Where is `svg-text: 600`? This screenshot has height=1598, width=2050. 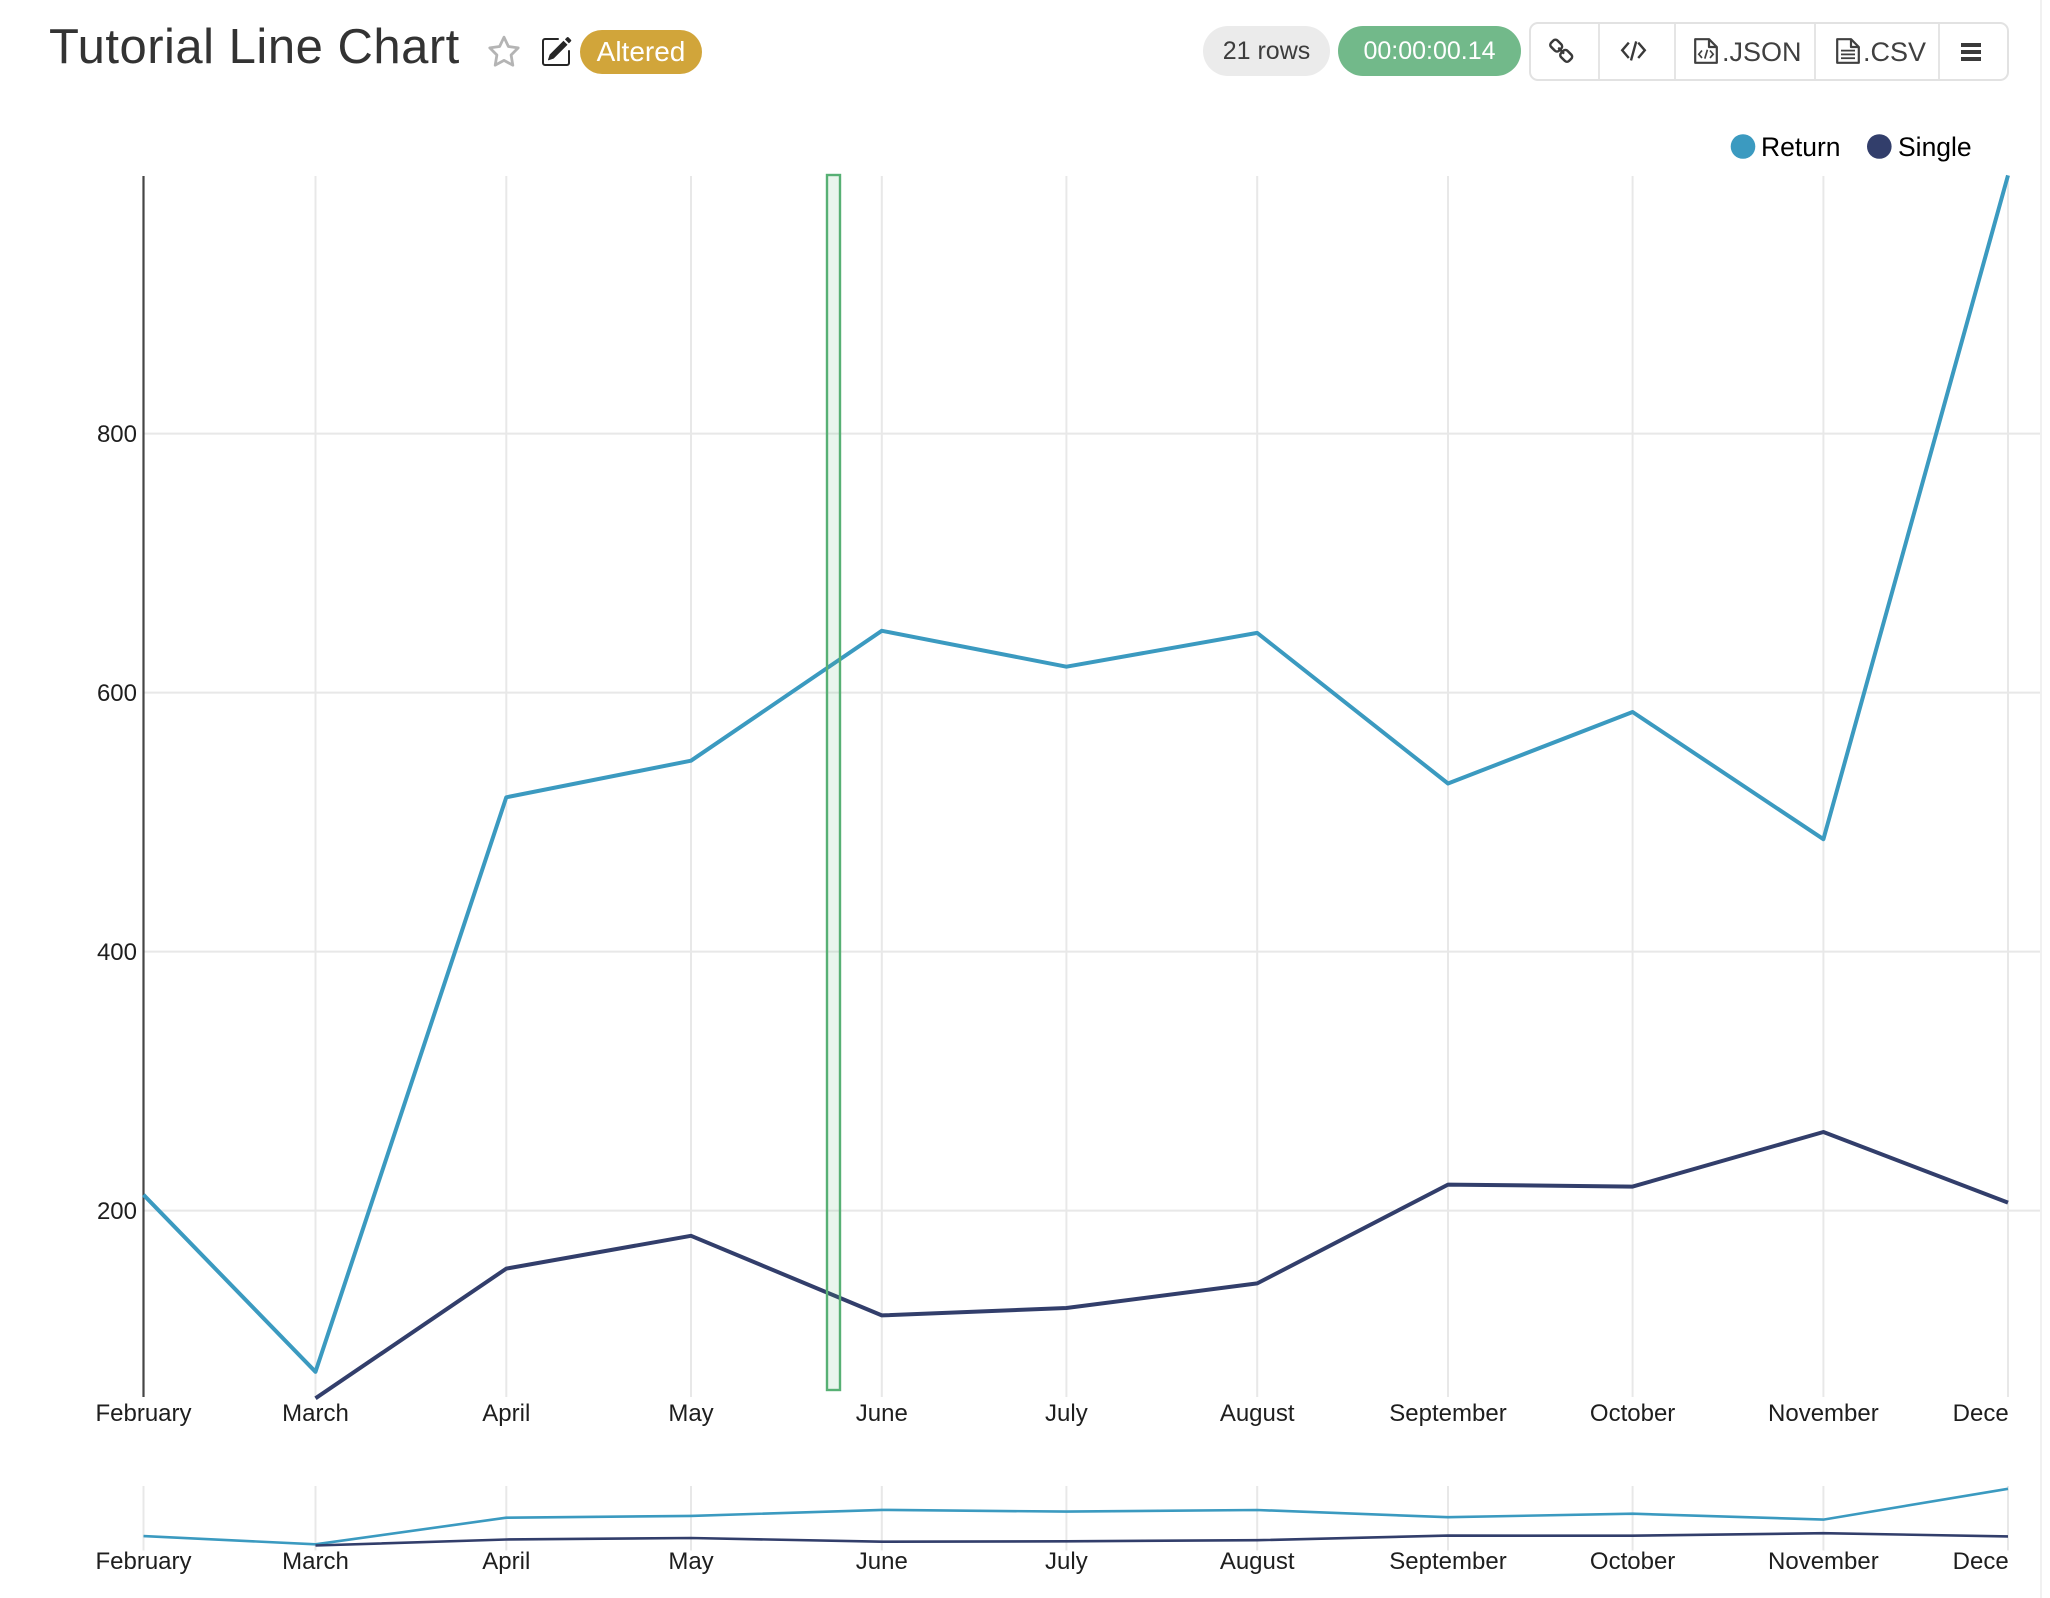 svg-text: 600 is located at coordinates (117, 693).